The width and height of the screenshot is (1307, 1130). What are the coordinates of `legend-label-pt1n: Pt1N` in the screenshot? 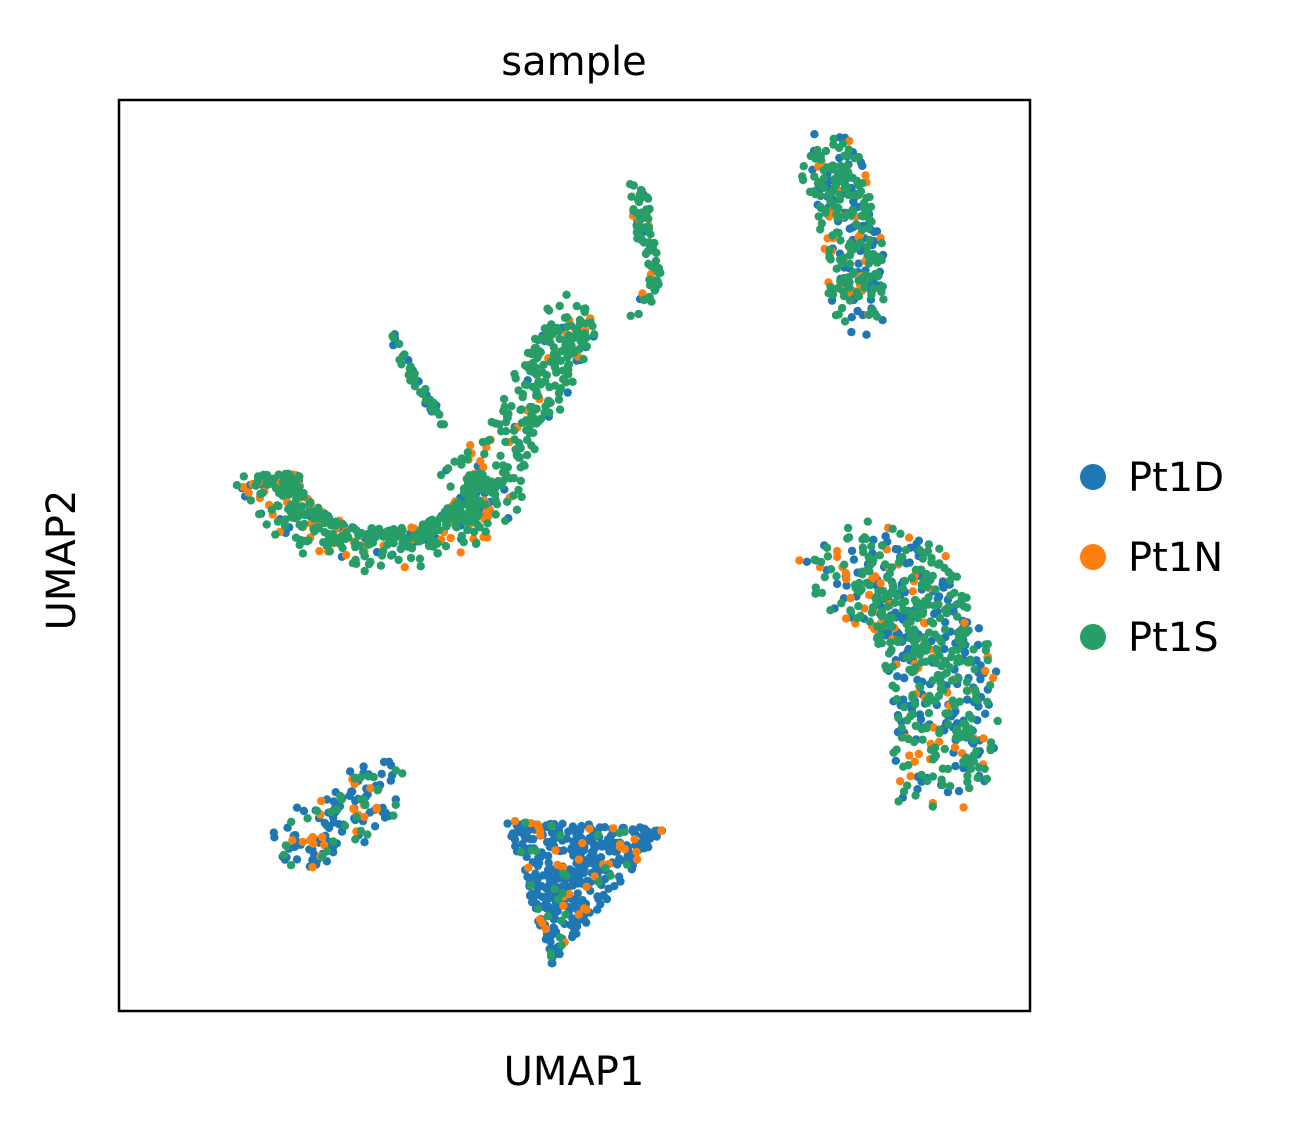 It's located at (1175, 558).